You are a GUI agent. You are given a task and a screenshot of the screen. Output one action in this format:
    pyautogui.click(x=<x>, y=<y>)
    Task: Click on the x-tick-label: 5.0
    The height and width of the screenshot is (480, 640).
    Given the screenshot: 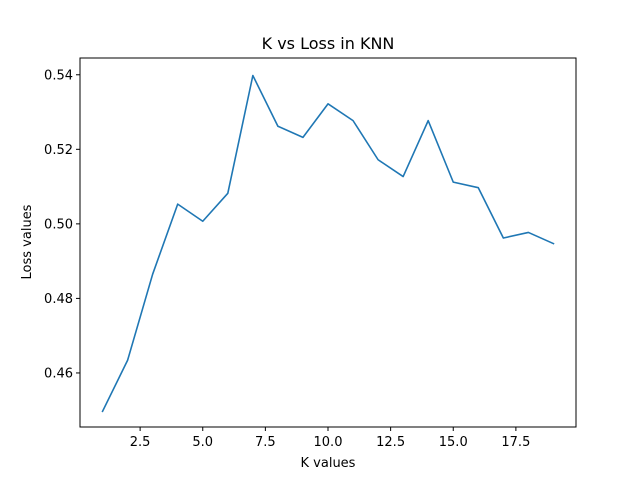 What is the action you would take?
    pyautogui.click(x=202, y=442)
    